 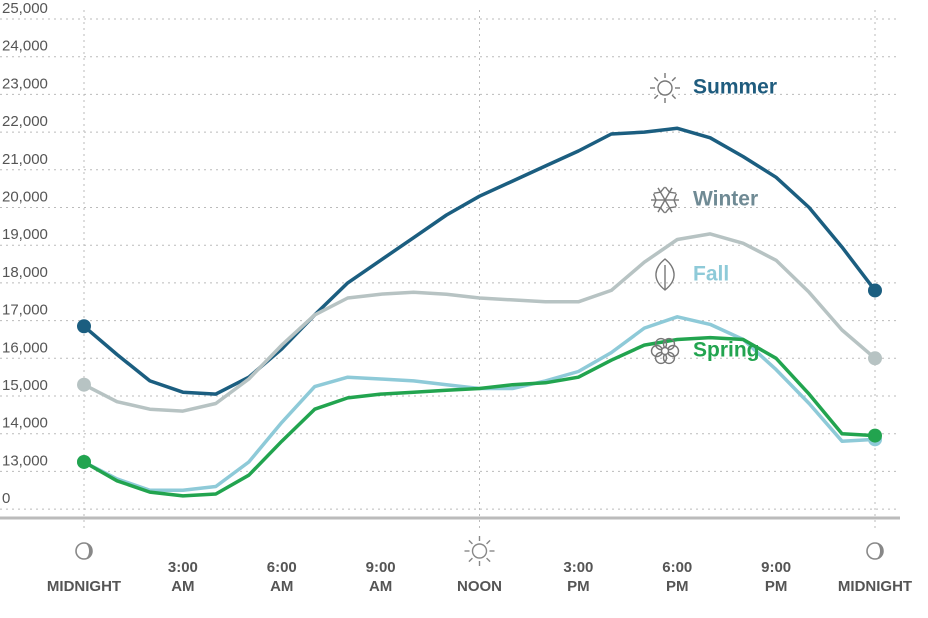 What do you see at coordinates (25, 347) in the screenshot?
I see `y-tick-label: 16,000` at bounding box center [25, 347].